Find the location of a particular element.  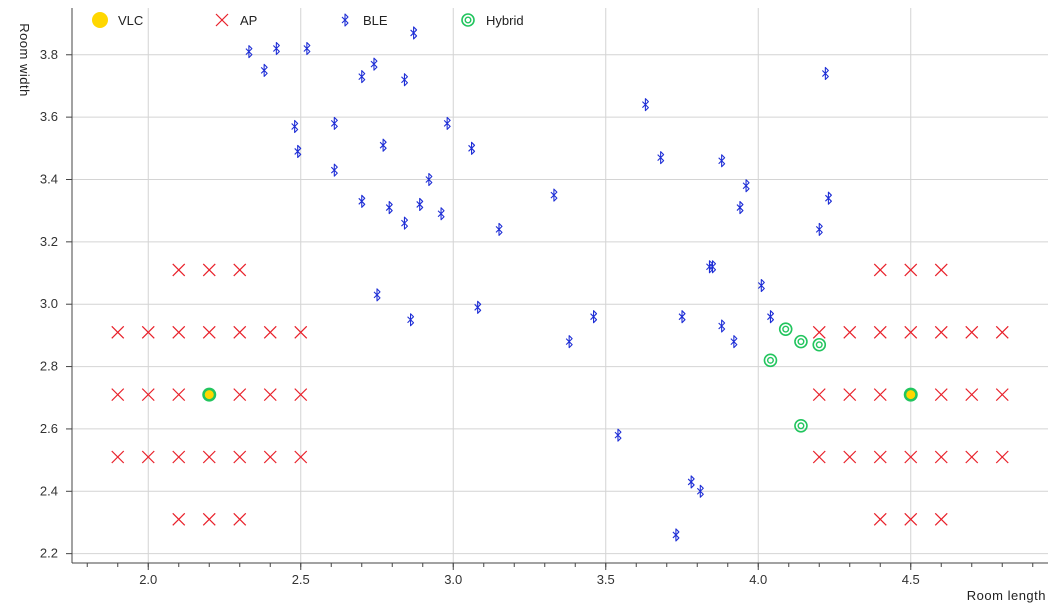

x-tick-label: 2.5 is located at coordinates (301, 579).